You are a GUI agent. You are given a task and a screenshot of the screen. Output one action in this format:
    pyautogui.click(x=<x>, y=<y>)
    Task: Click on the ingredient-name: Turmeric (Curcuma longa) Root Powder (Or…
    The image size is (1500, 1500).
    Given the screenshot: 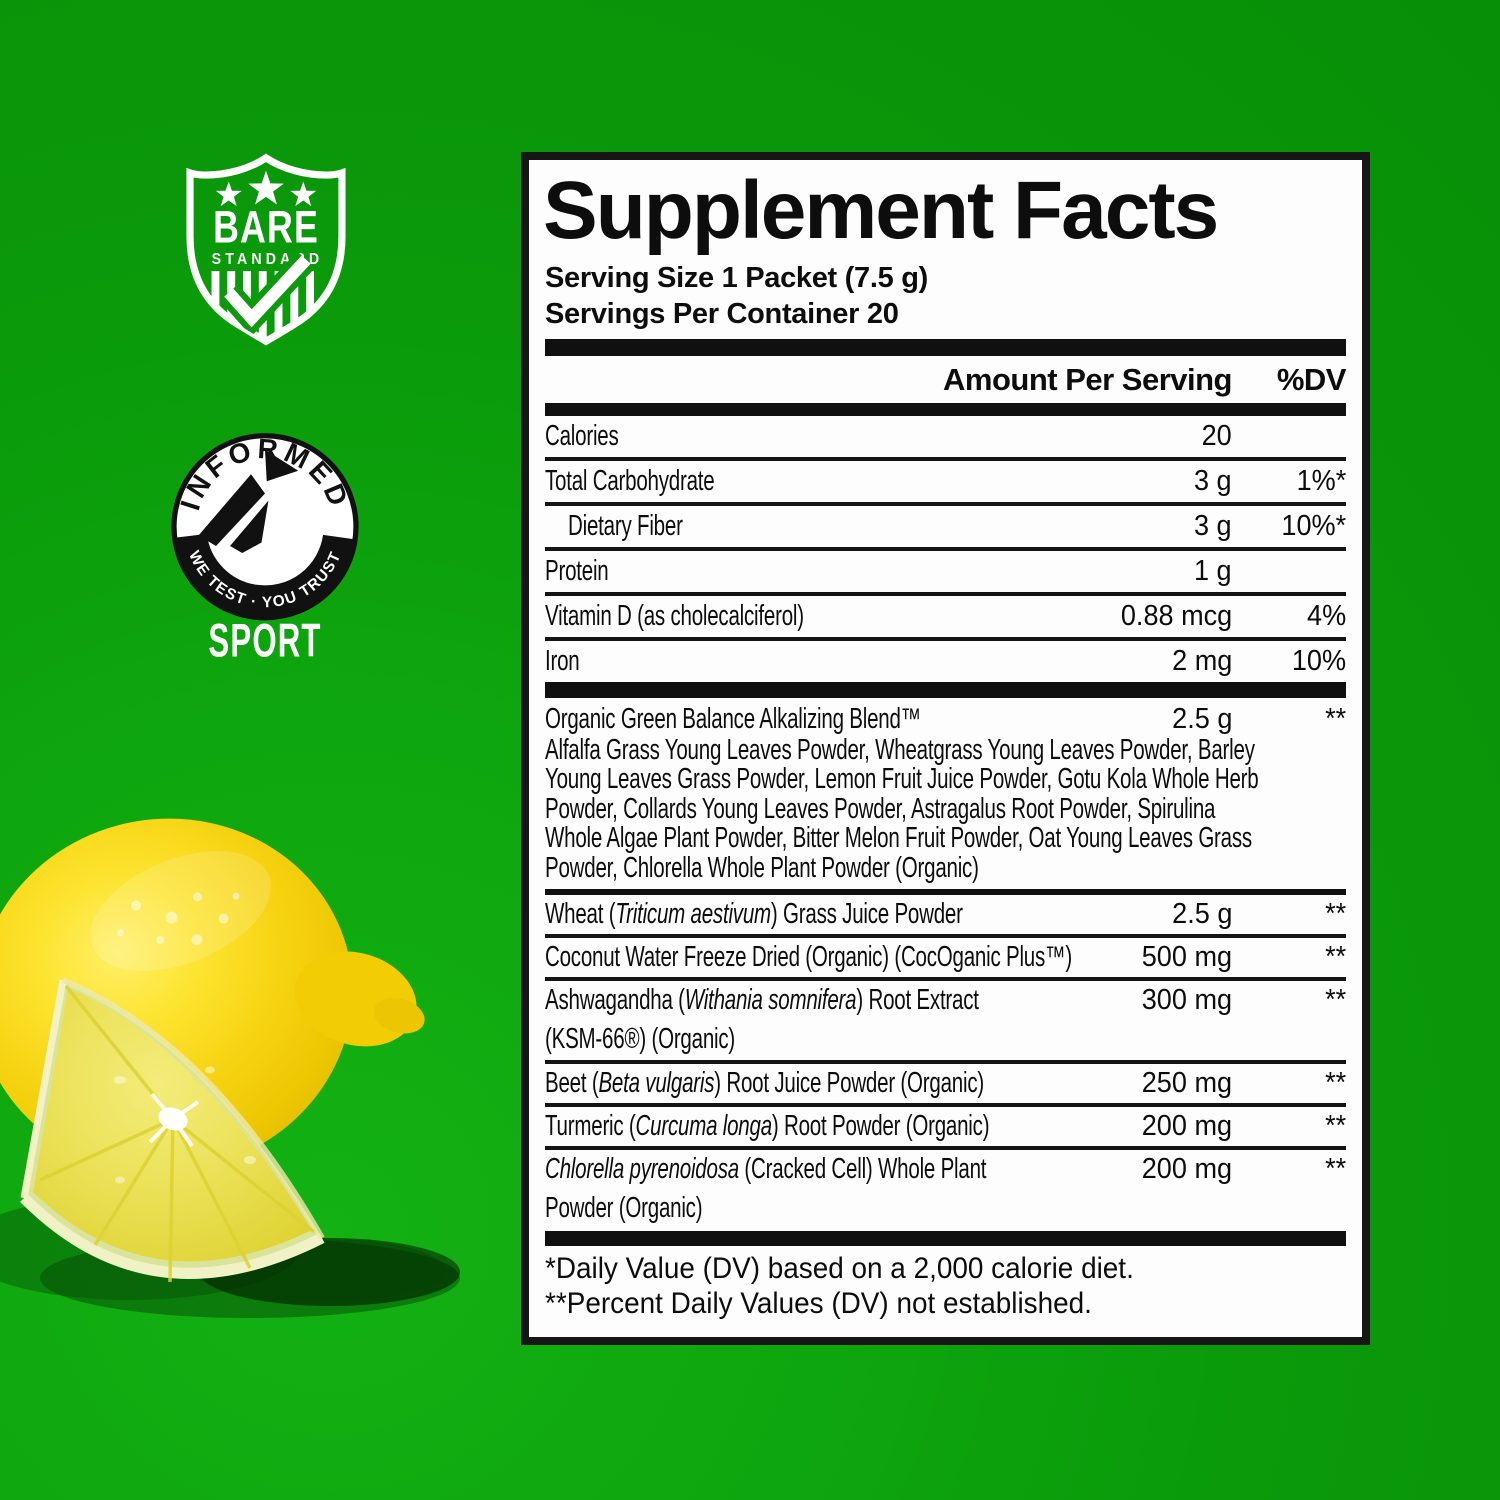 What is the action you would take?
    pyautogui.click(x=767, y=1126)
    